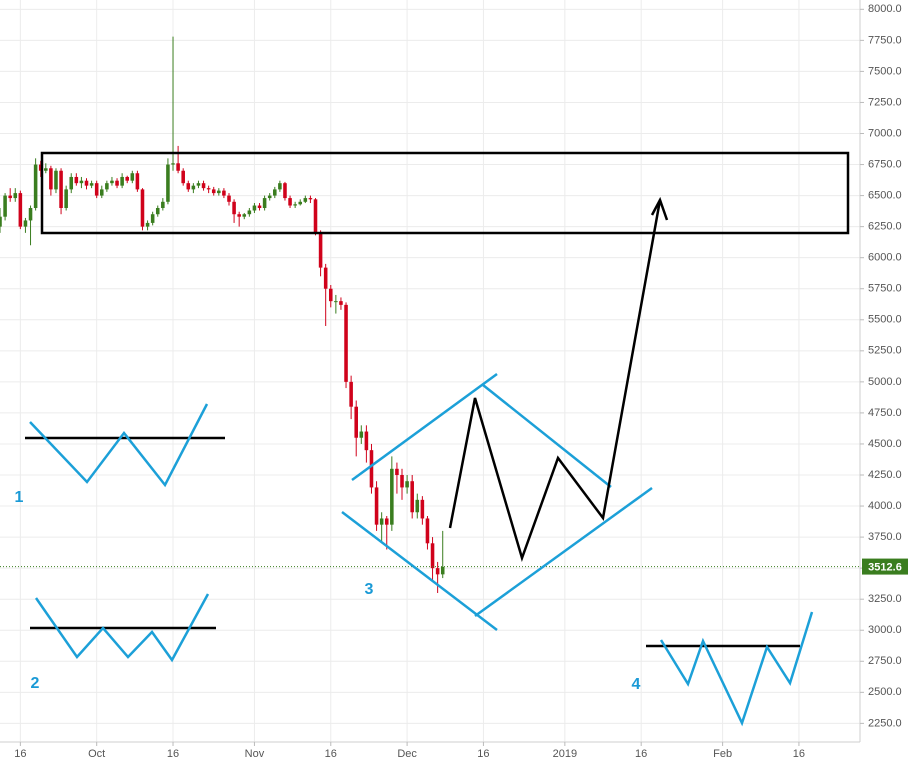  Describe the element at coordinates (885, 599) in the screenshot. I see `y-tick-label: 3250.0` at that location.